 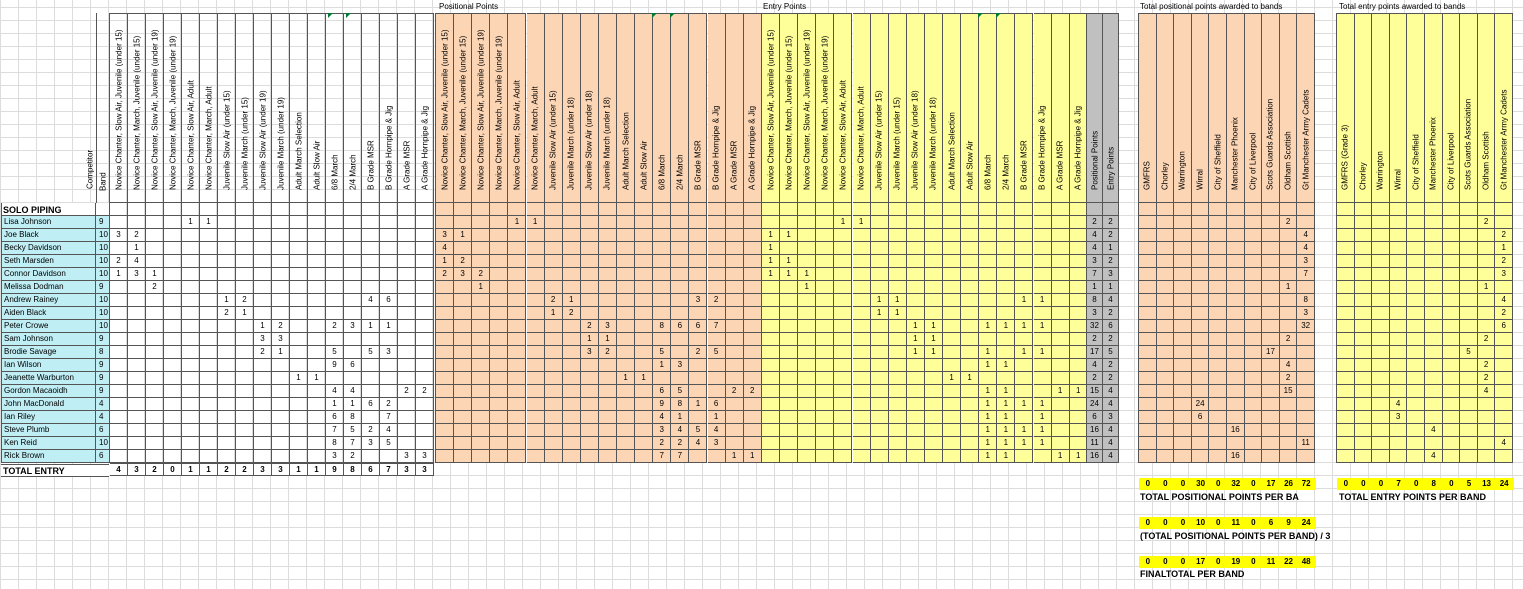 What do you see at coordinates (1504, 274) in the screenshot?
I see `band-entry-cell: 3` at bounding box center [1504, 274].